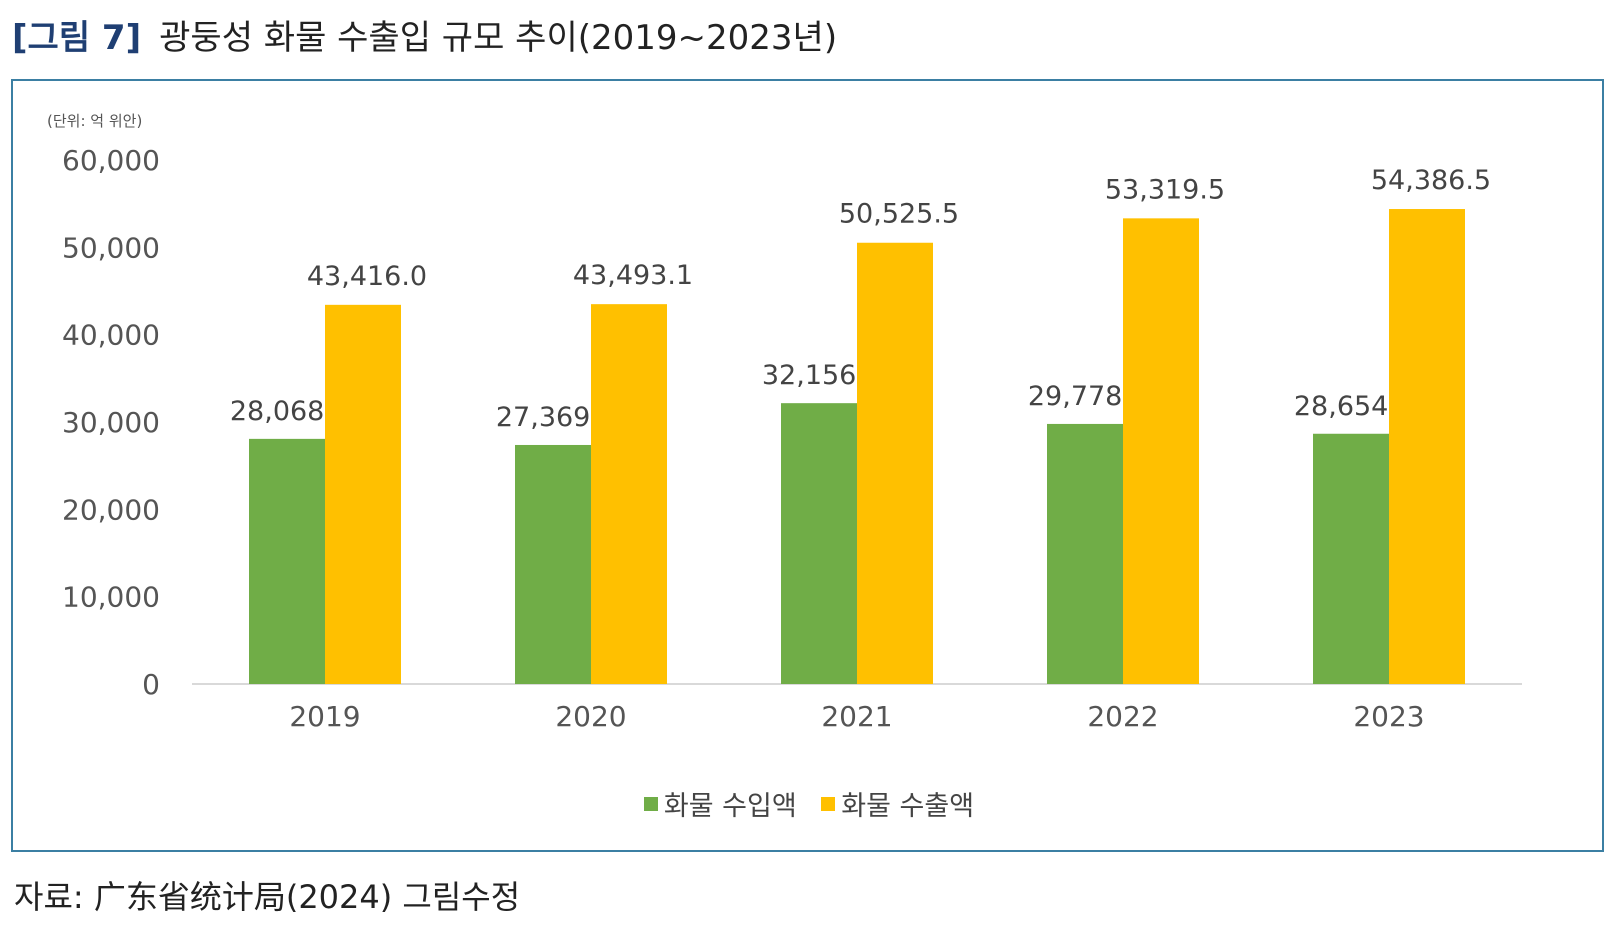 The width and height of the screenshot is (1618, 928). Describe the element at coordinates (151, 684) in the screenshot. I see `y-tick-label: 0` at that location.